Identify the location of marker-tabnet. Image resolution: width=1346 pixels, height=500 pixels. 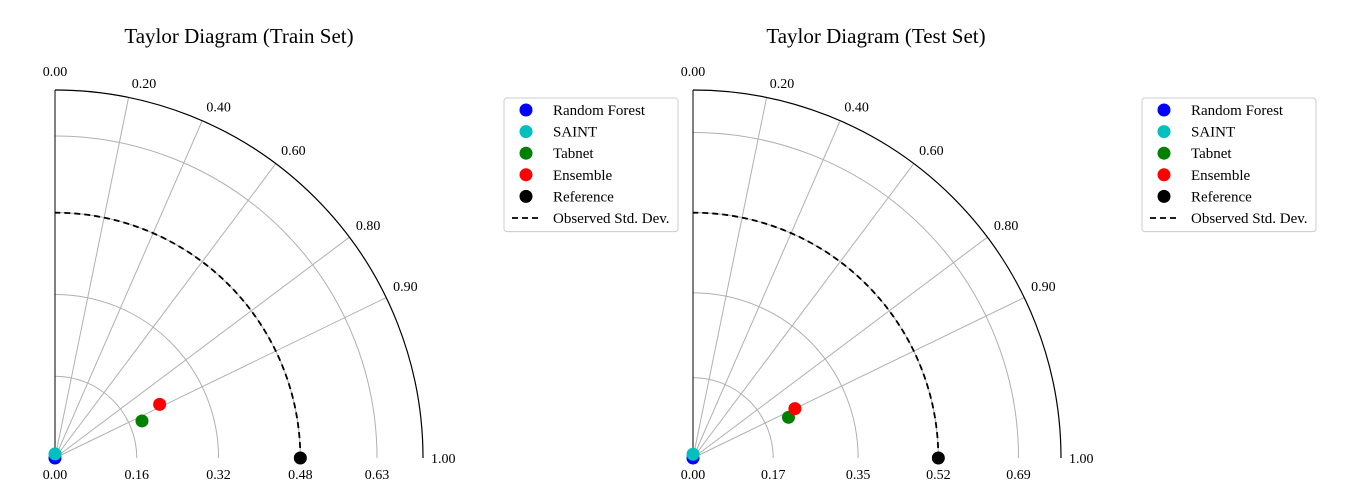
(142, 421).